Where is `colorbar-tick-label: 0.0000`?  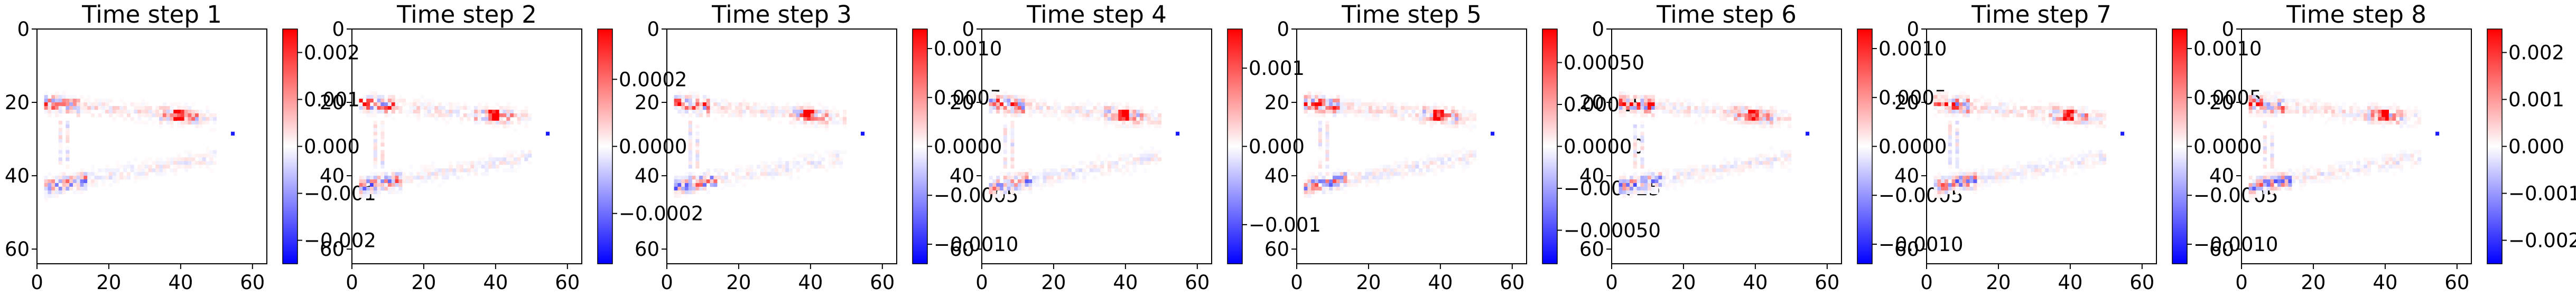 colorbar-tick-label: 0.0000 is located at coordinates (1912, 147).